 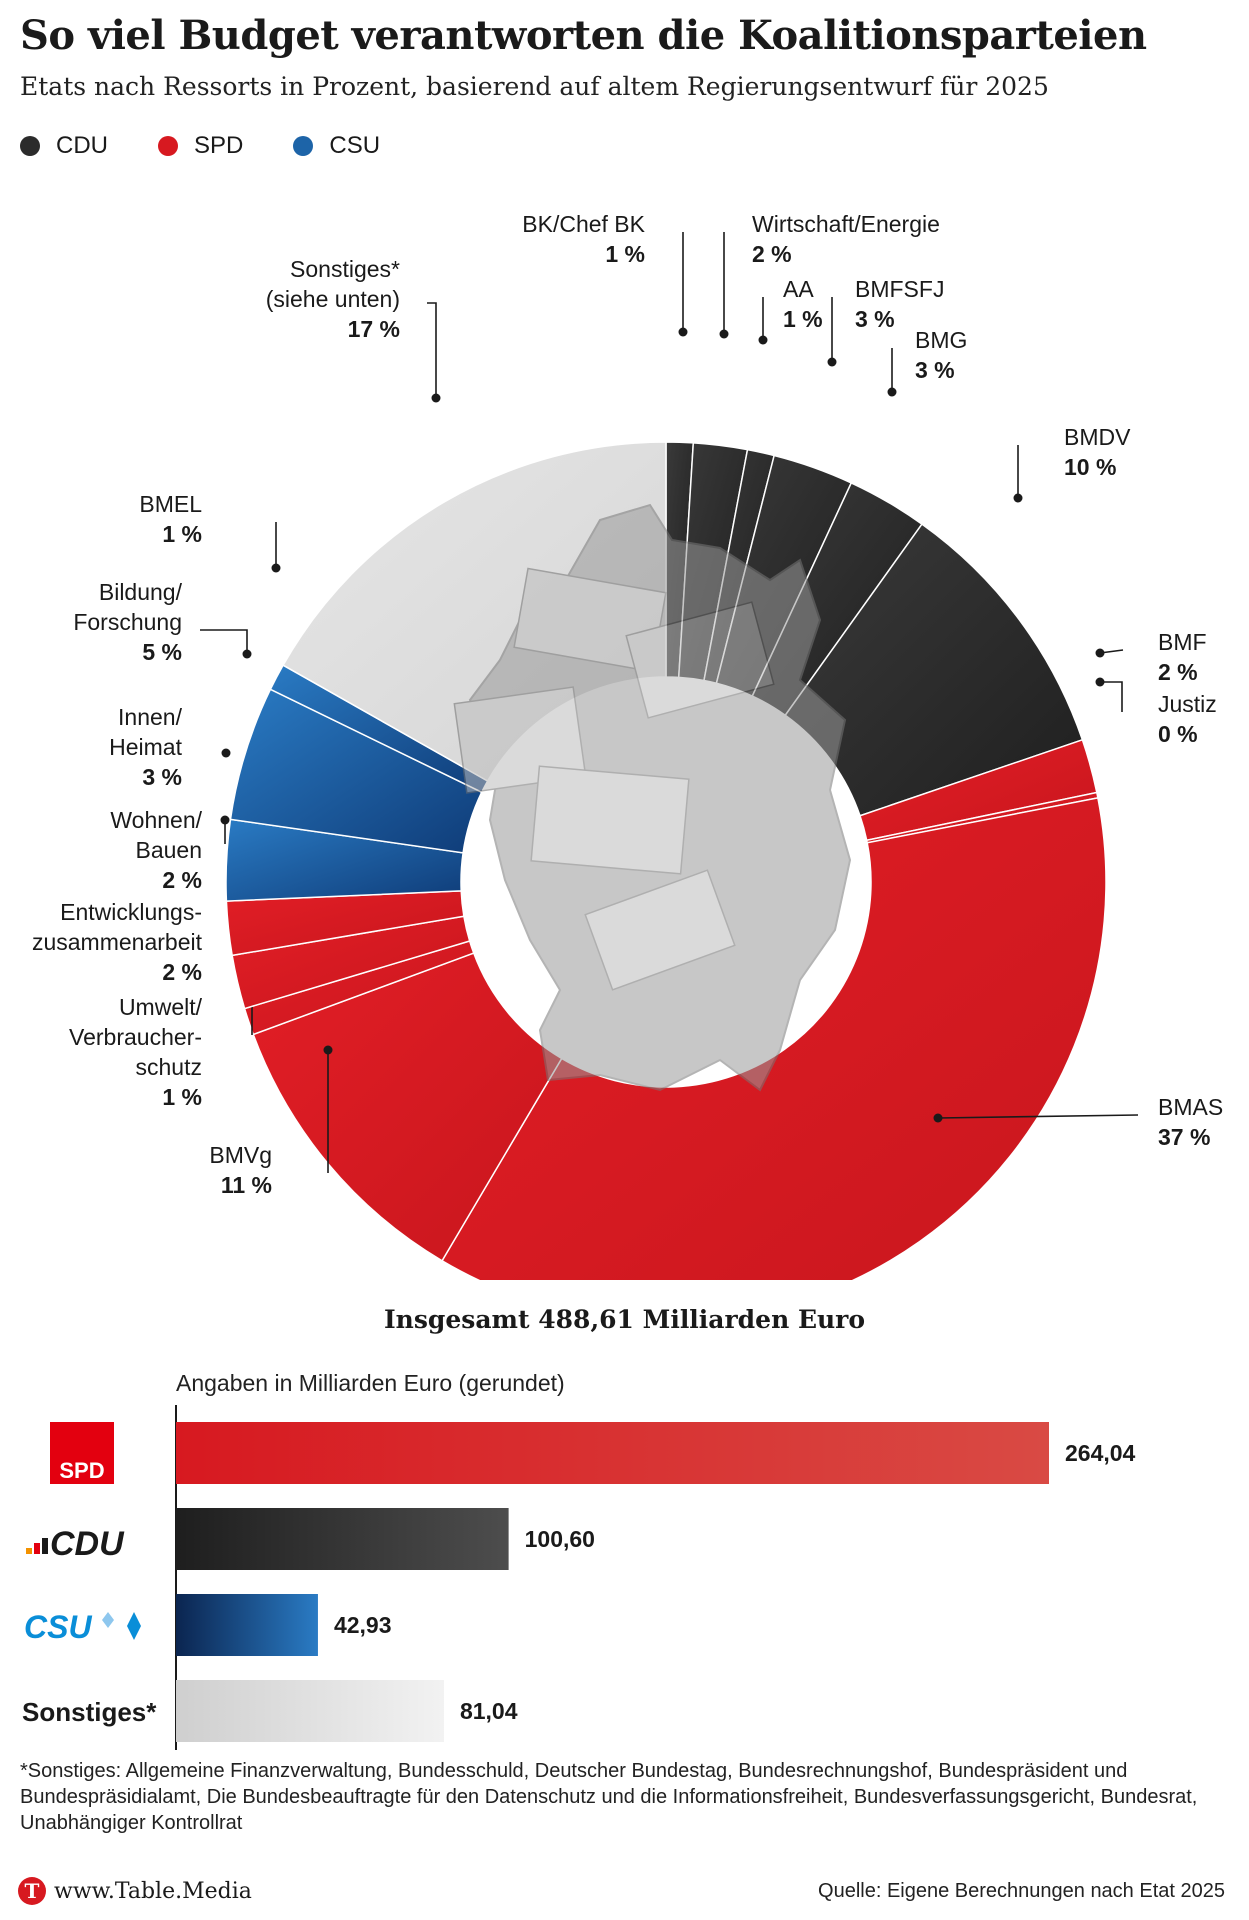 What do you see at coordinates (87, 1544) in the screenshot?
I see `svg-text: CDU` at bounding box center [87, 1544].